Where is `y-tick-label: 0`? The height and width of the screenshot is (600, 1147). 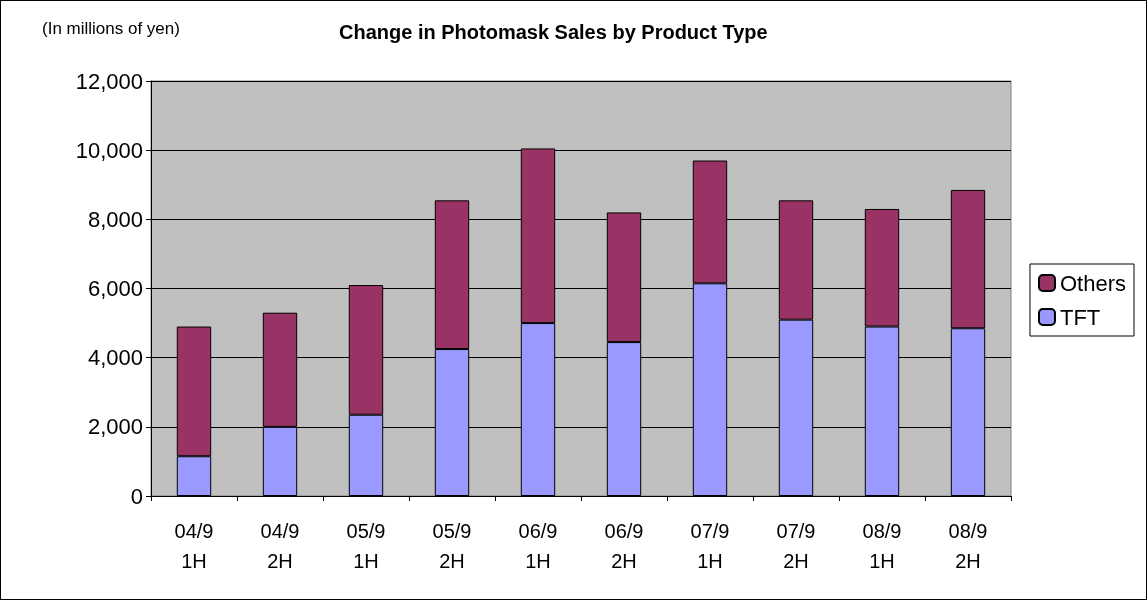
y-tick-label: 0 is located at coordinates (136, 496).